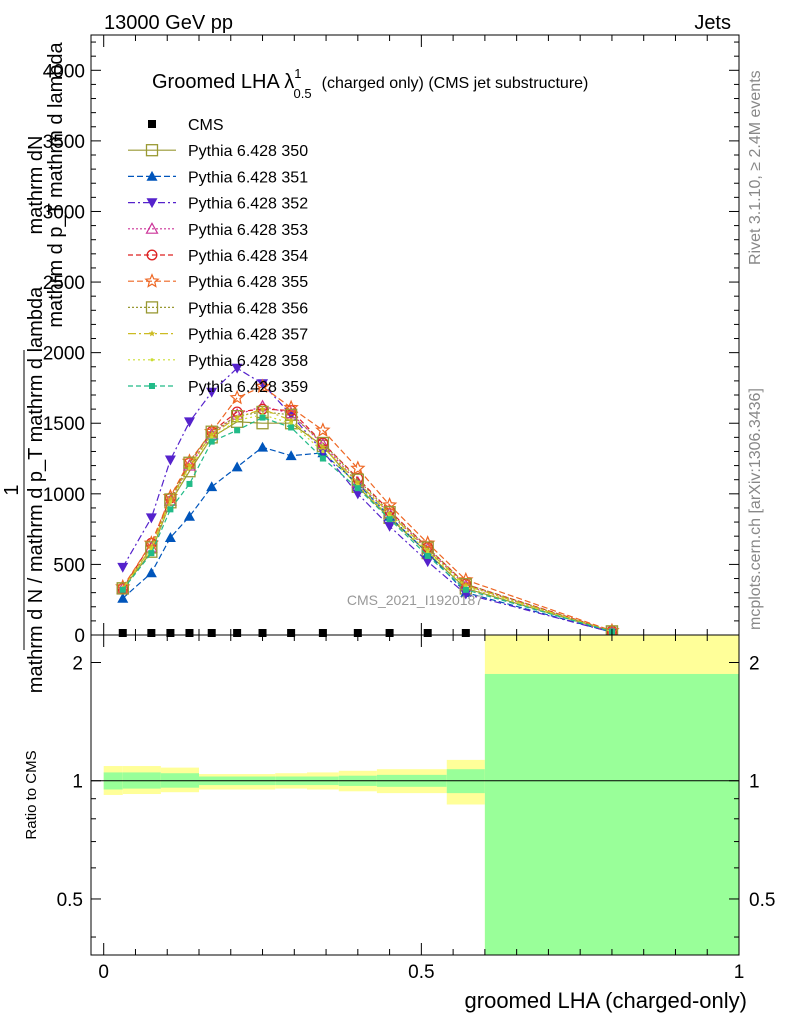 The height and width of the screenshot is (1024, 786). What do you see at coordinates (248, 387) in the screenshot?
I see `legend-label: Pythia 6.428 359` at bounding box center [248, 387].